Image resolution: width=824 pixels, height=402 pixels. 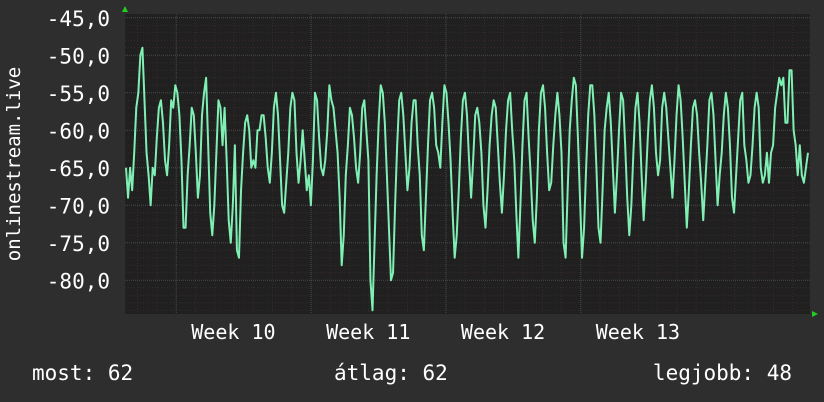 I want to click on y-axis-ticks: -45,0 -50,0 -55,0 -60,0 -65,0 -70,0 -75,0 -80,0, so click(x=78, y=150).